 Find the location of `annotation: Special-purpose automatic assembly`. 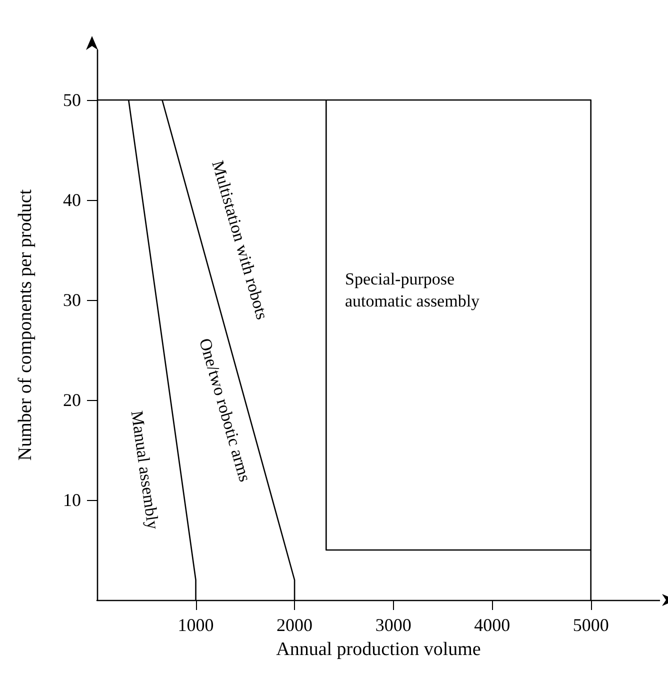

annotation: Special-purpose automatic assembly is located at coordinates (412, 290).